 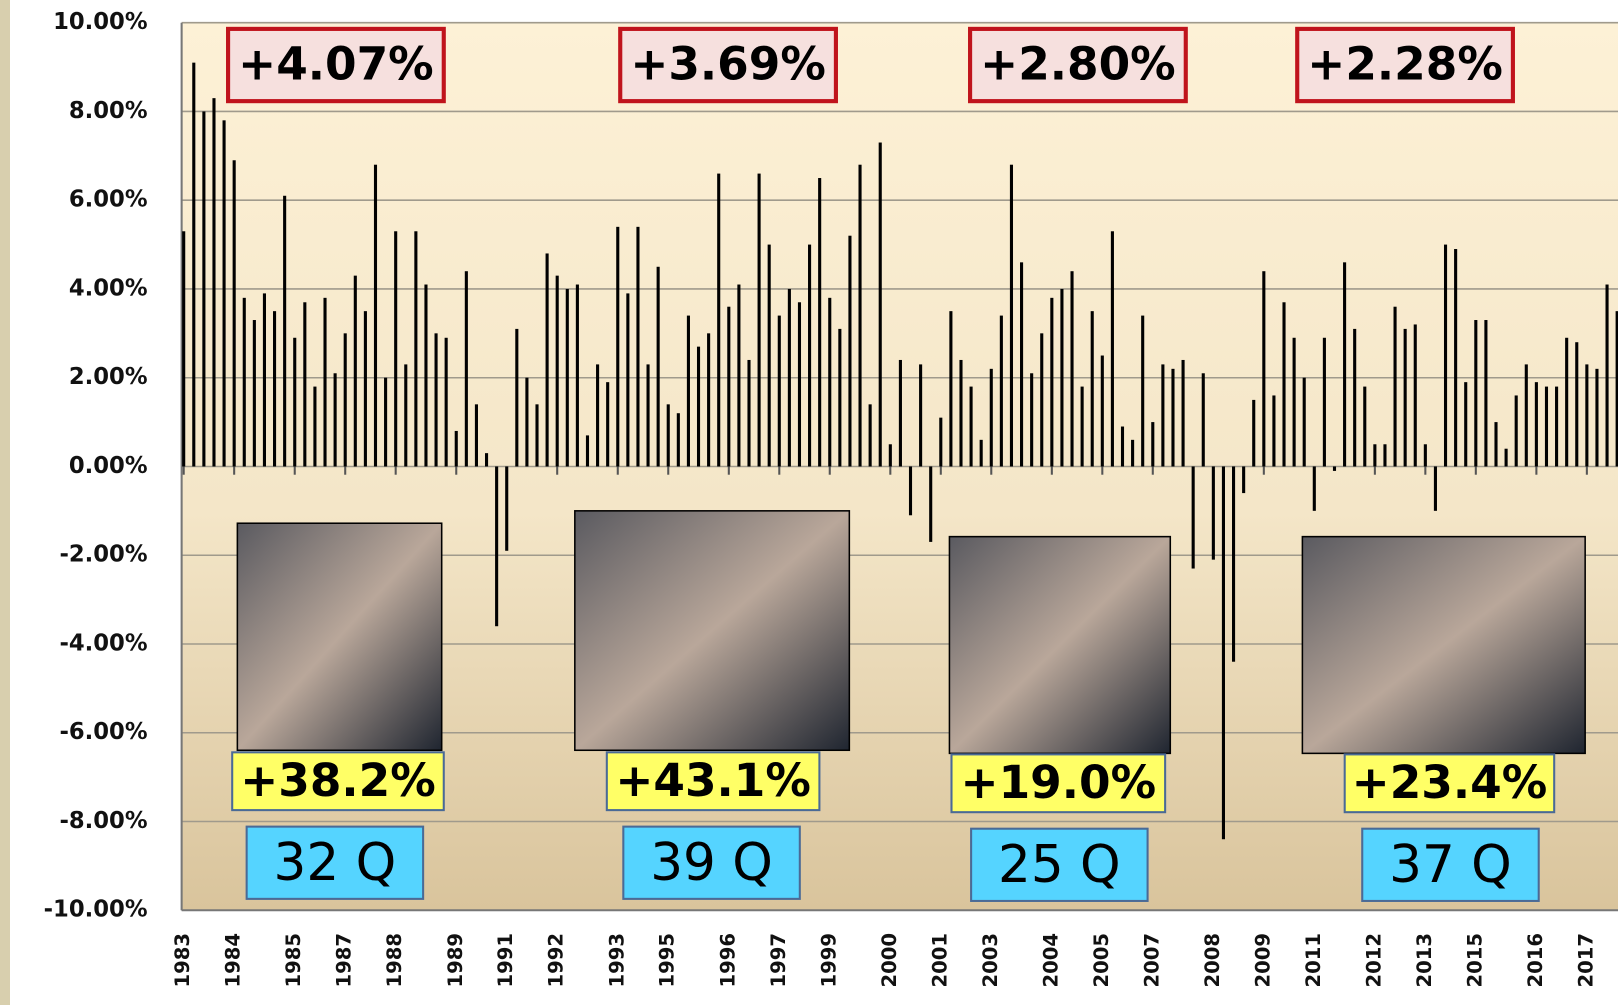 I want to click on total-label: +43.1%, so click(x=713, y=780).